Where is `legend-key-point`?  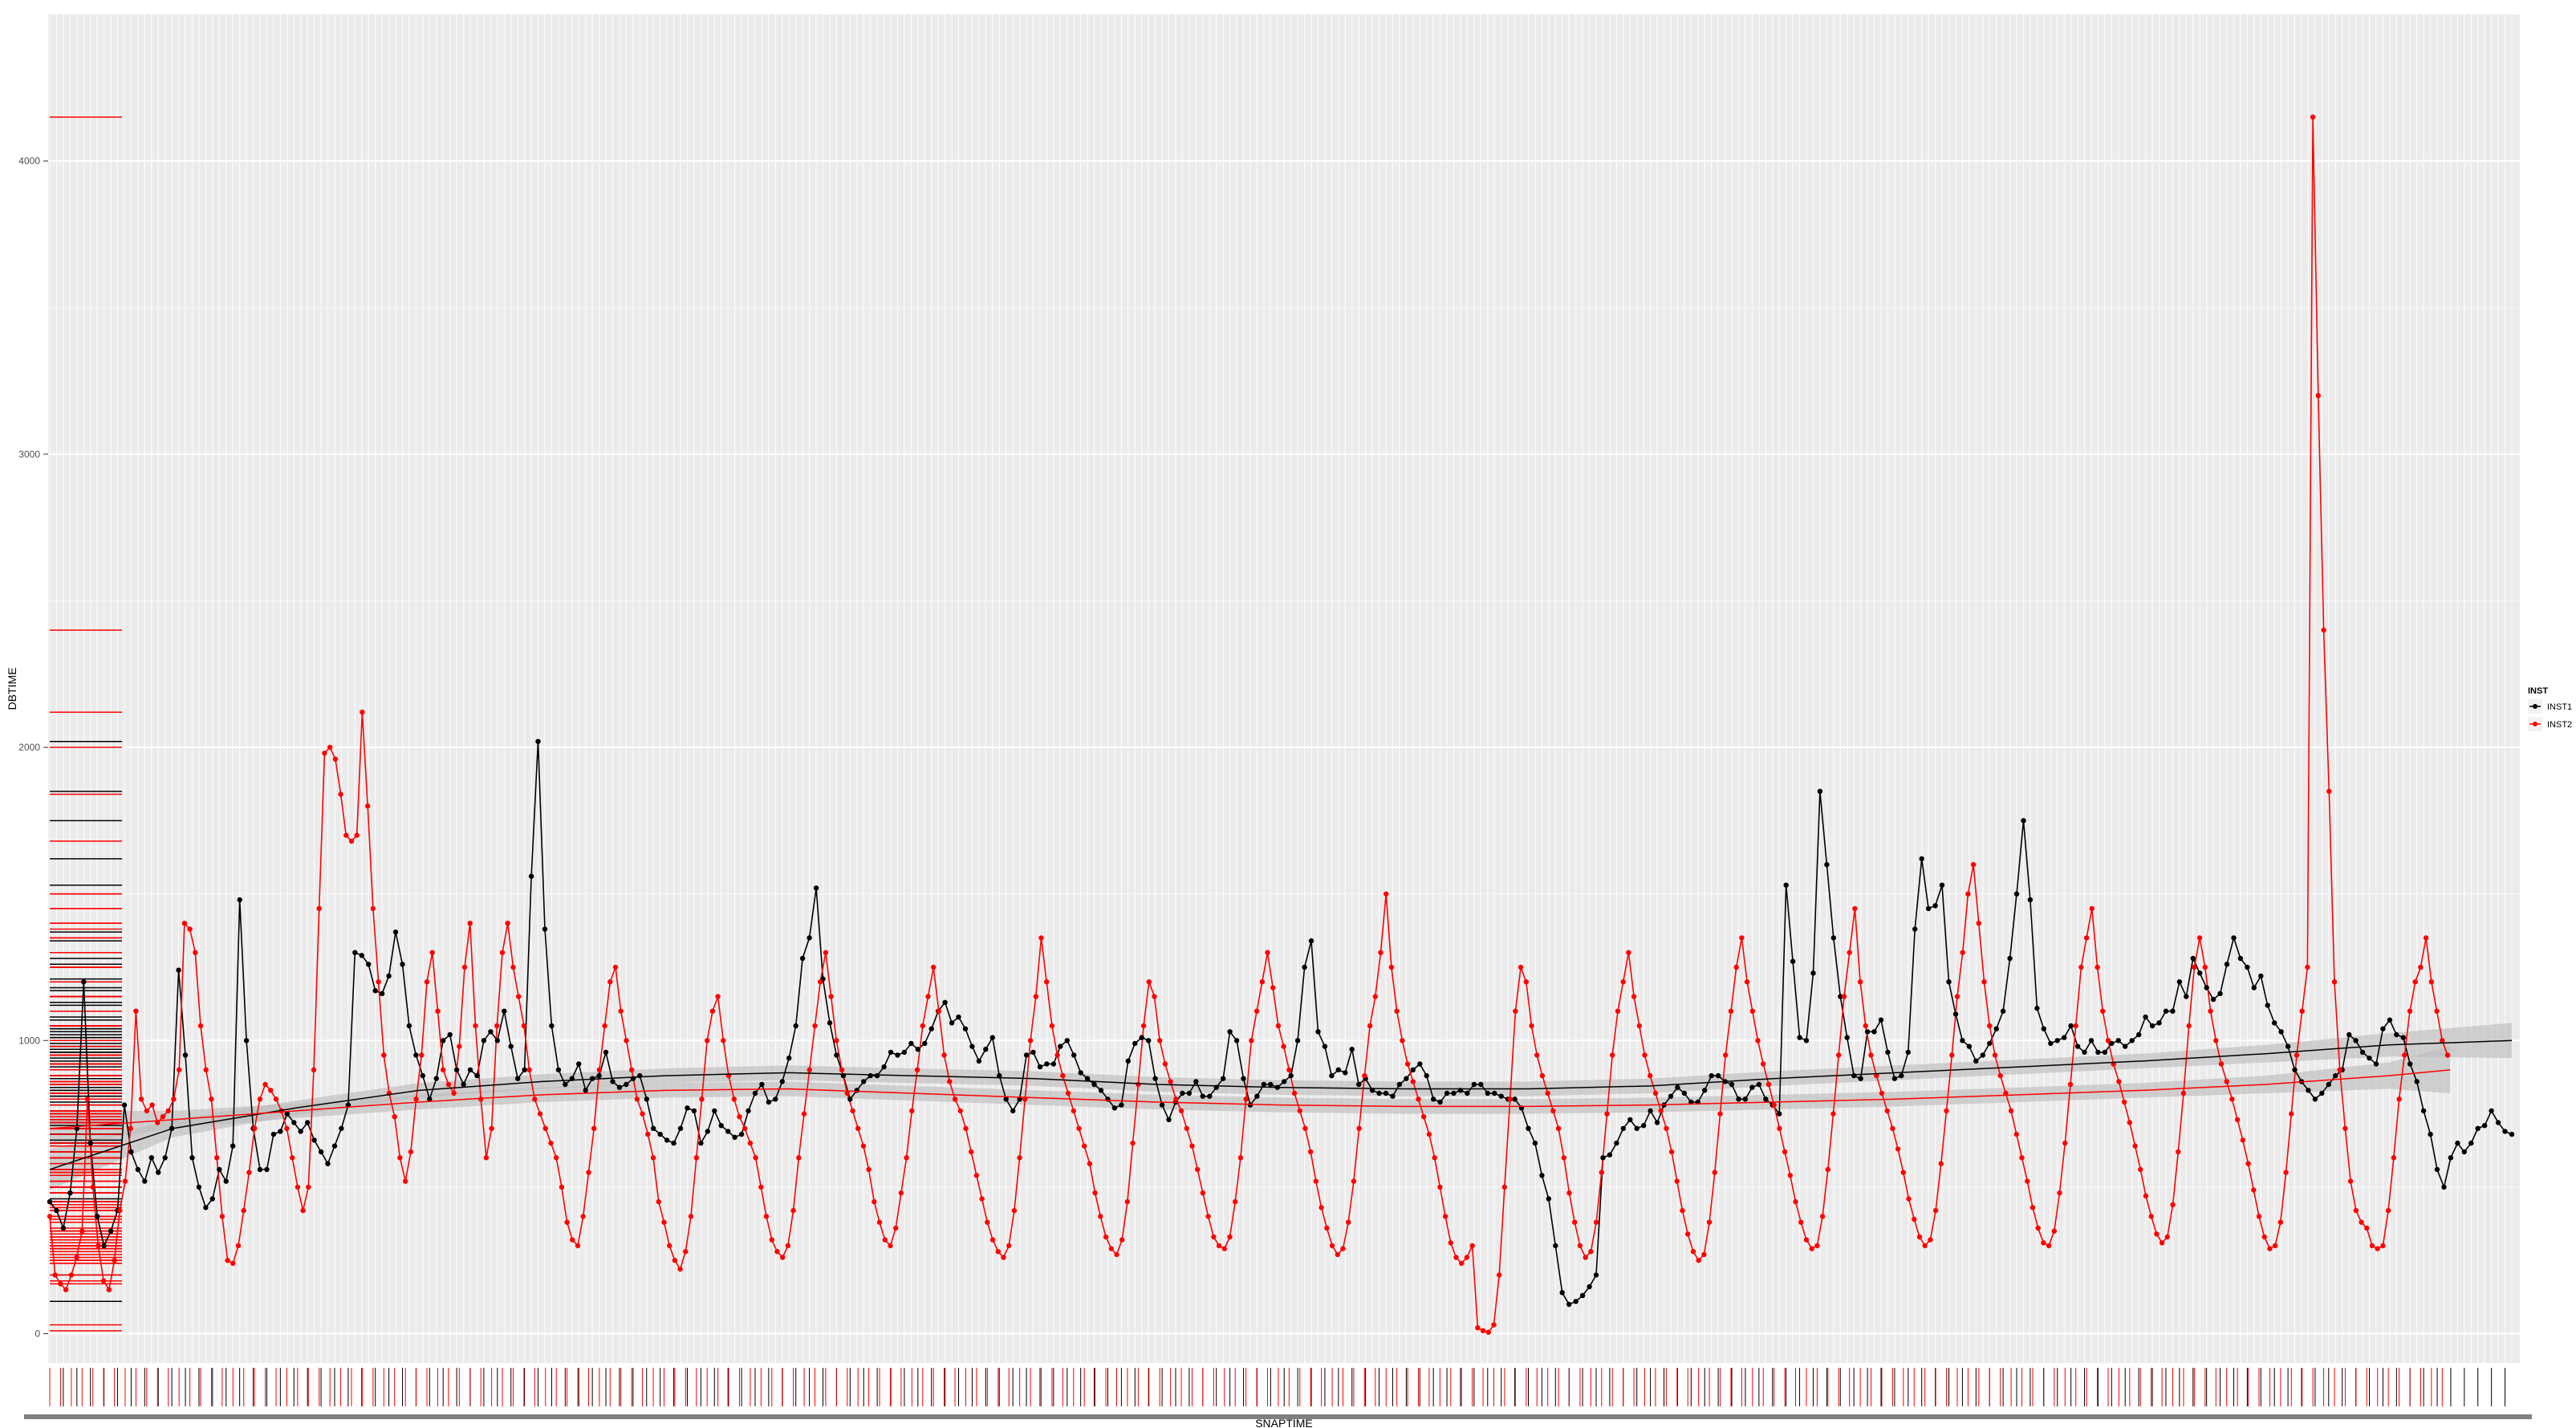
legend-key-point is located at coordinates (2535, 706).